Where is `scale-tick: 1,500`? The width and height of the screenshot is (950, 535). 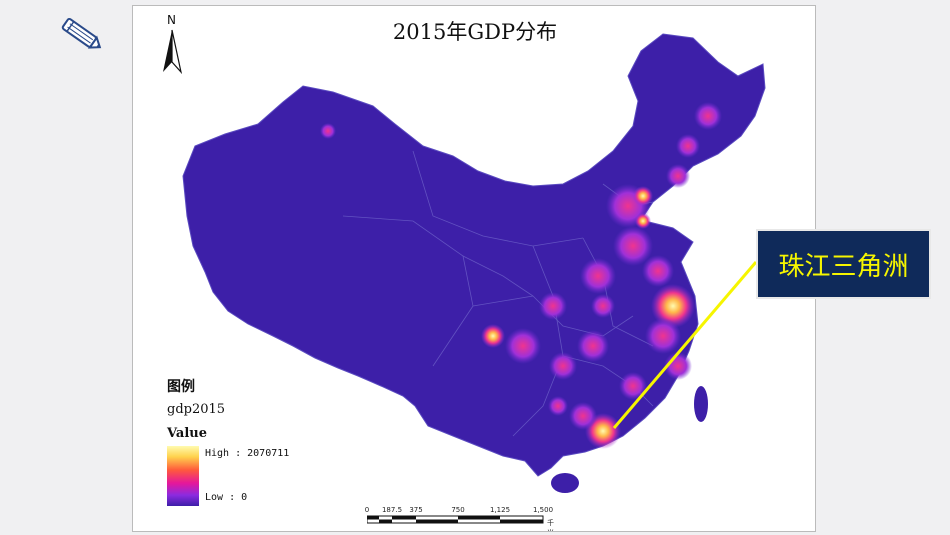
scale-tick: 1,500 is located at coordinates (543, 510).